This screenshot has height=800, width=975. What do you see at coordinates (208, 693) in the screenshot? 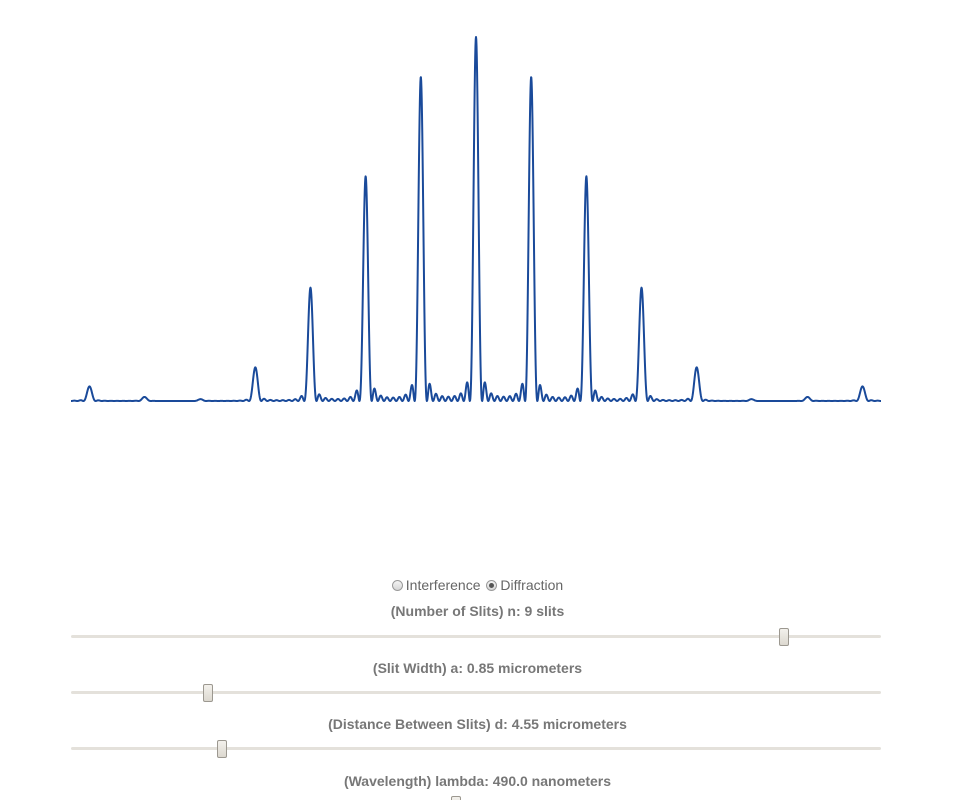
I see `slit-width-slider-handle` at bounding box center [208, 693].